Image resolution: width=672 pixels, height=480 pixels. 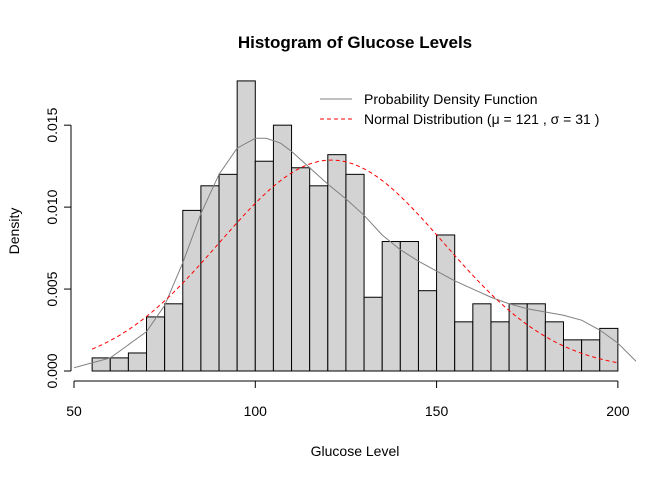 What do you see at coordinates (52, 206) in the screenshot?
I see `y-tick-label-2: 0.010` at bounding box center [52, 206].